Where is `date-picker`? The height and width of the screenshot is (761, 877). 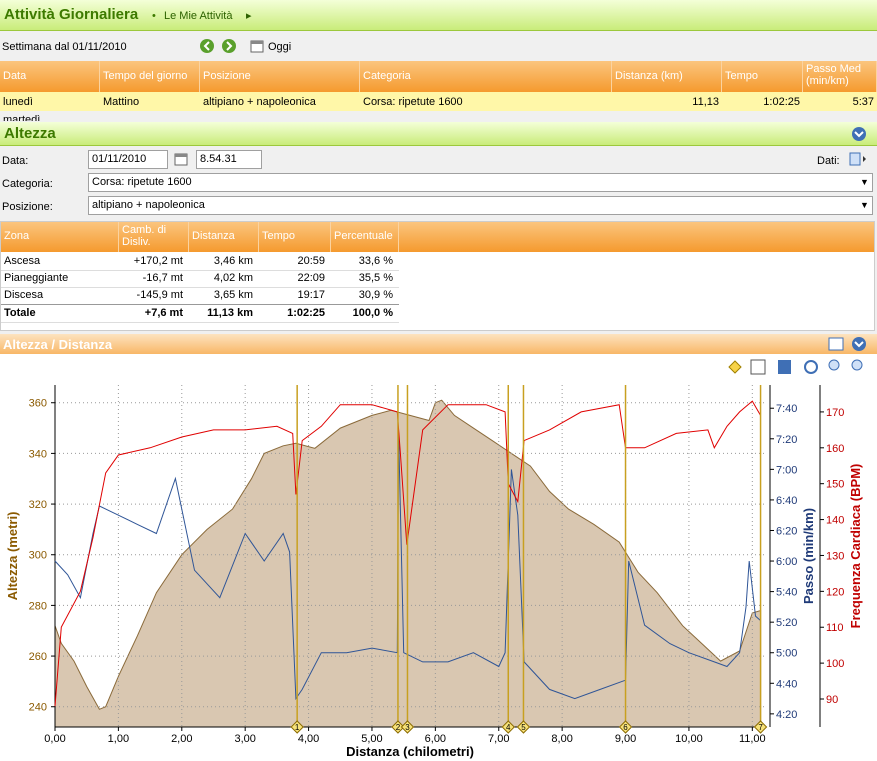
date-picker is located at coordinates (181, 159).